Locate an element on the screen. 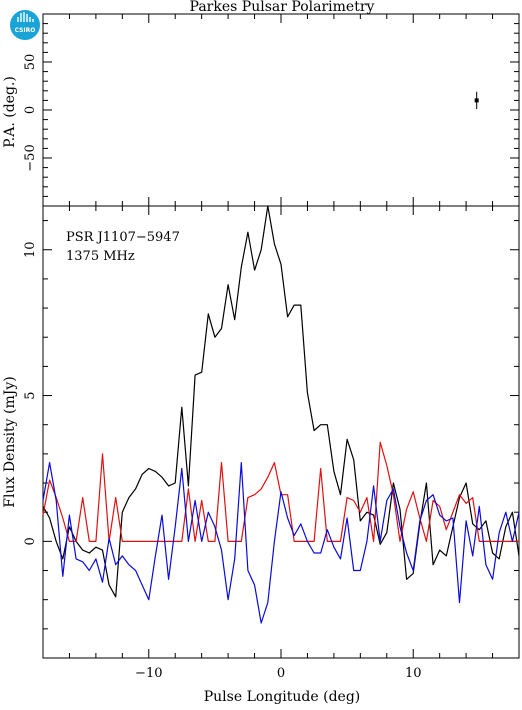 This screenshot has height=710, width=522. flux-y-axis-label: Flux Density (mJy) is located at coordinates (10, 441).